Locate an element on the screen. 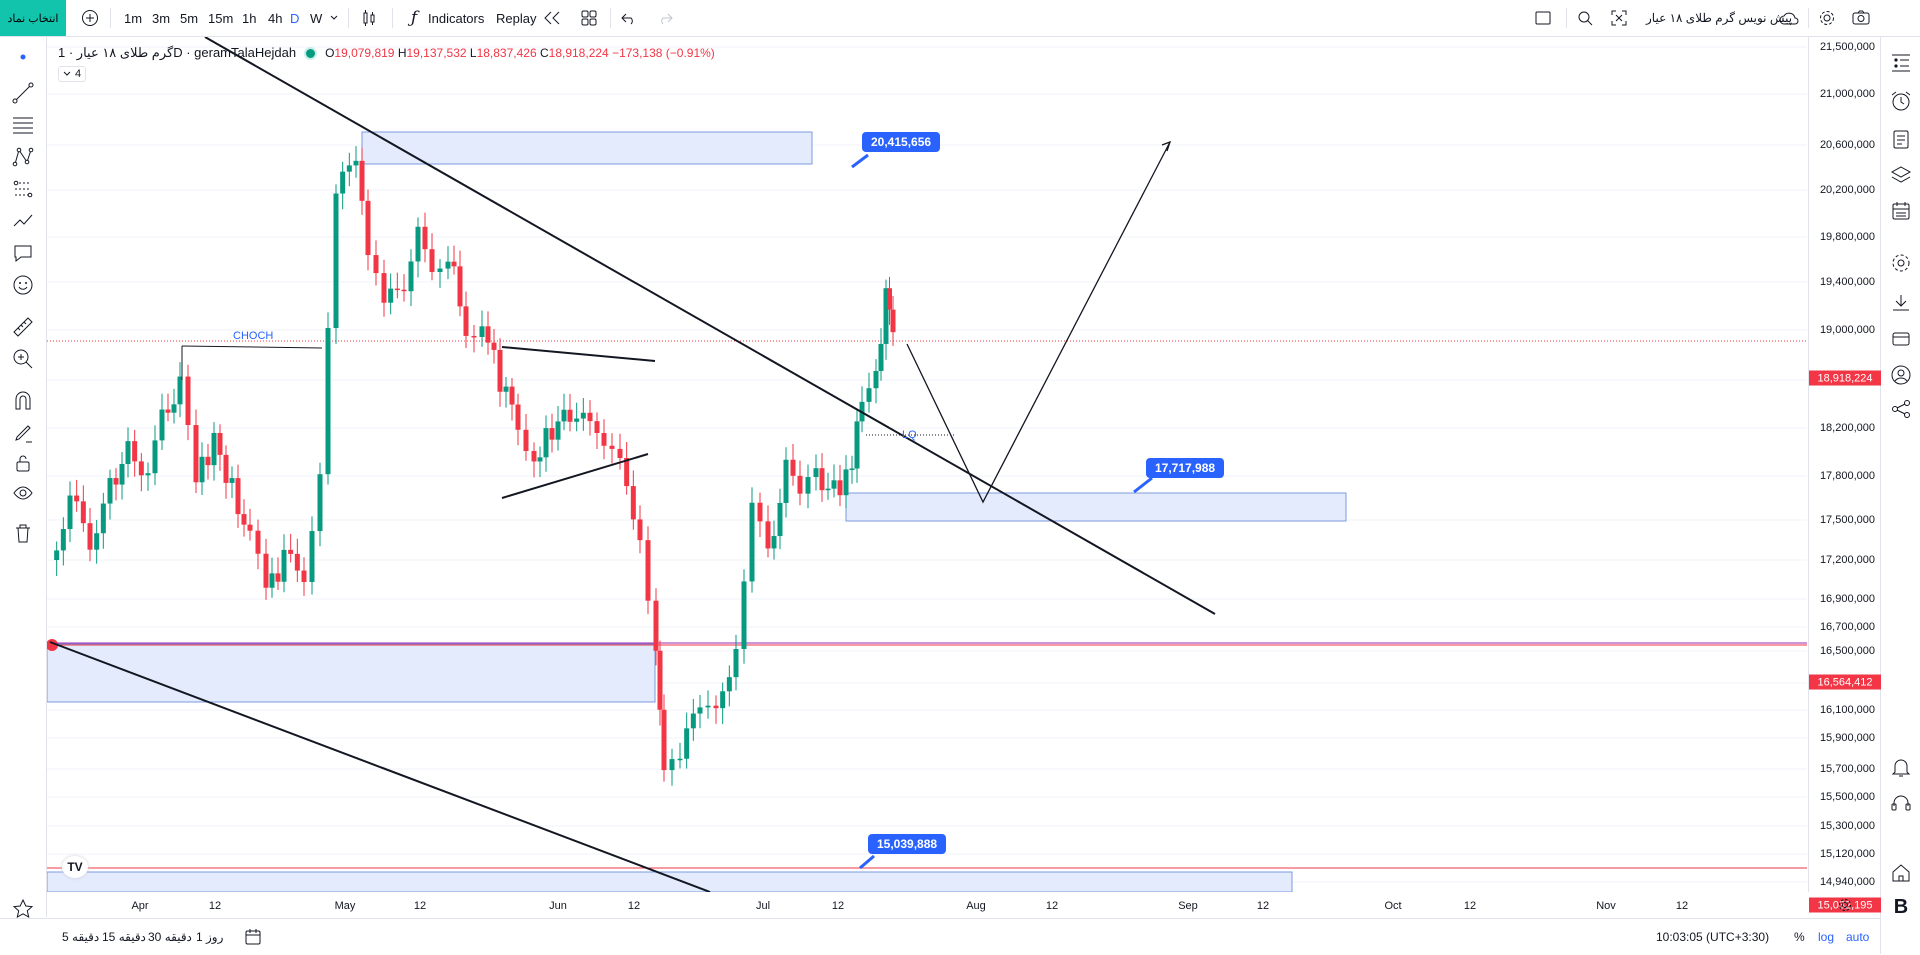 This screenshot has height=955, width=1920. lock-icon is located at coordinates (23, 463).